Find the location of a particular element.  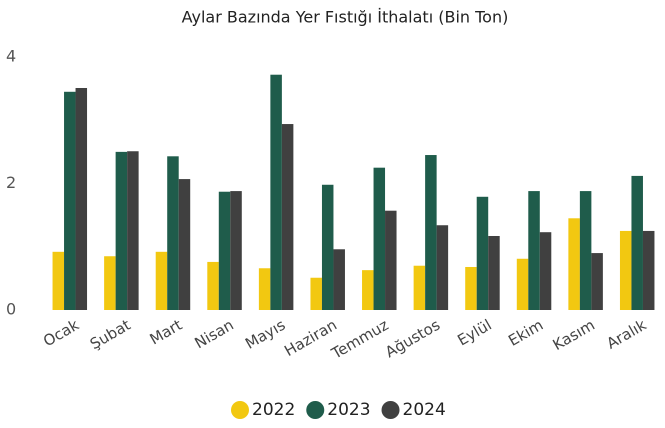

x-tick-label: Ağustos is located at coordinates (412, 339).